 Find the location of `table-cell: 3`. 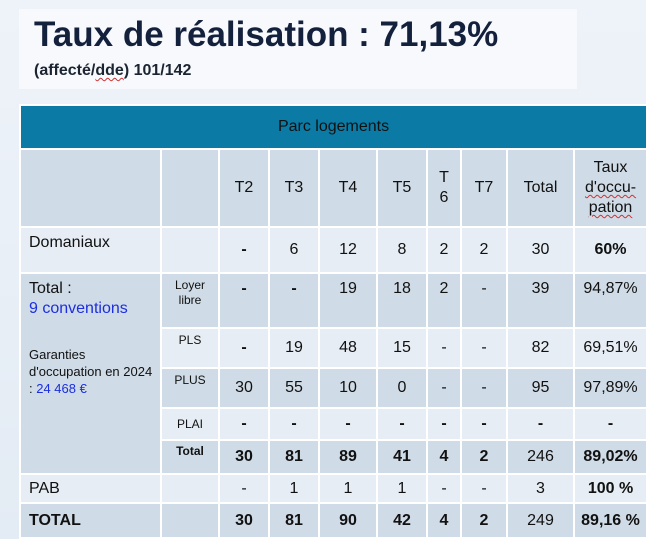

table-cell: 3 is located at coordinates (540, 488).